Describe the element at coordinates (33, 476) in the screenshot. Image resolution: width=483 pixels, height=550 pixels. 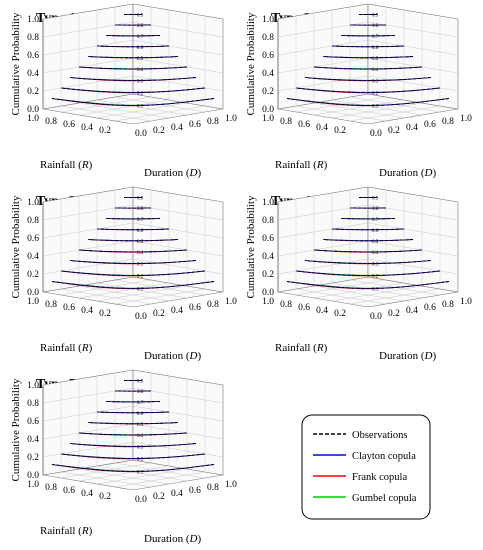
I see `z-tick-label: 0.0` at that location.